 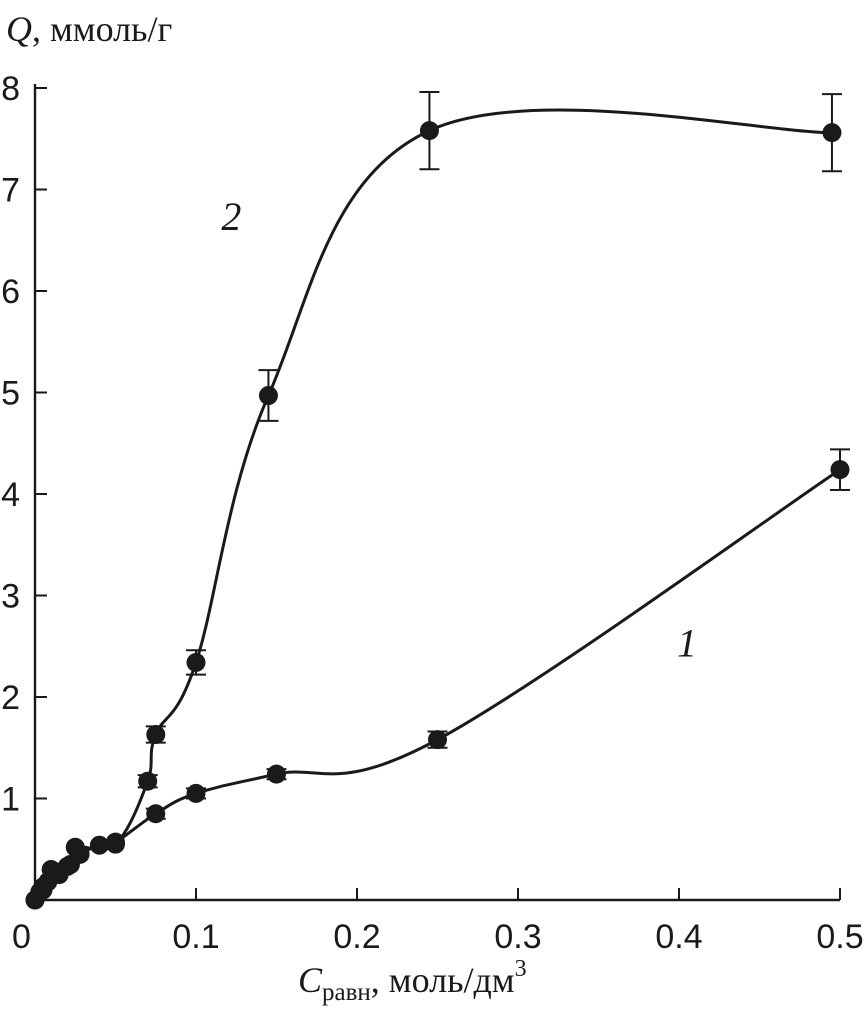 What do you see at coordinates (310, 980) in the screenshot?
I see `x-axis-symbol: C` at bounding box center [310, 980].